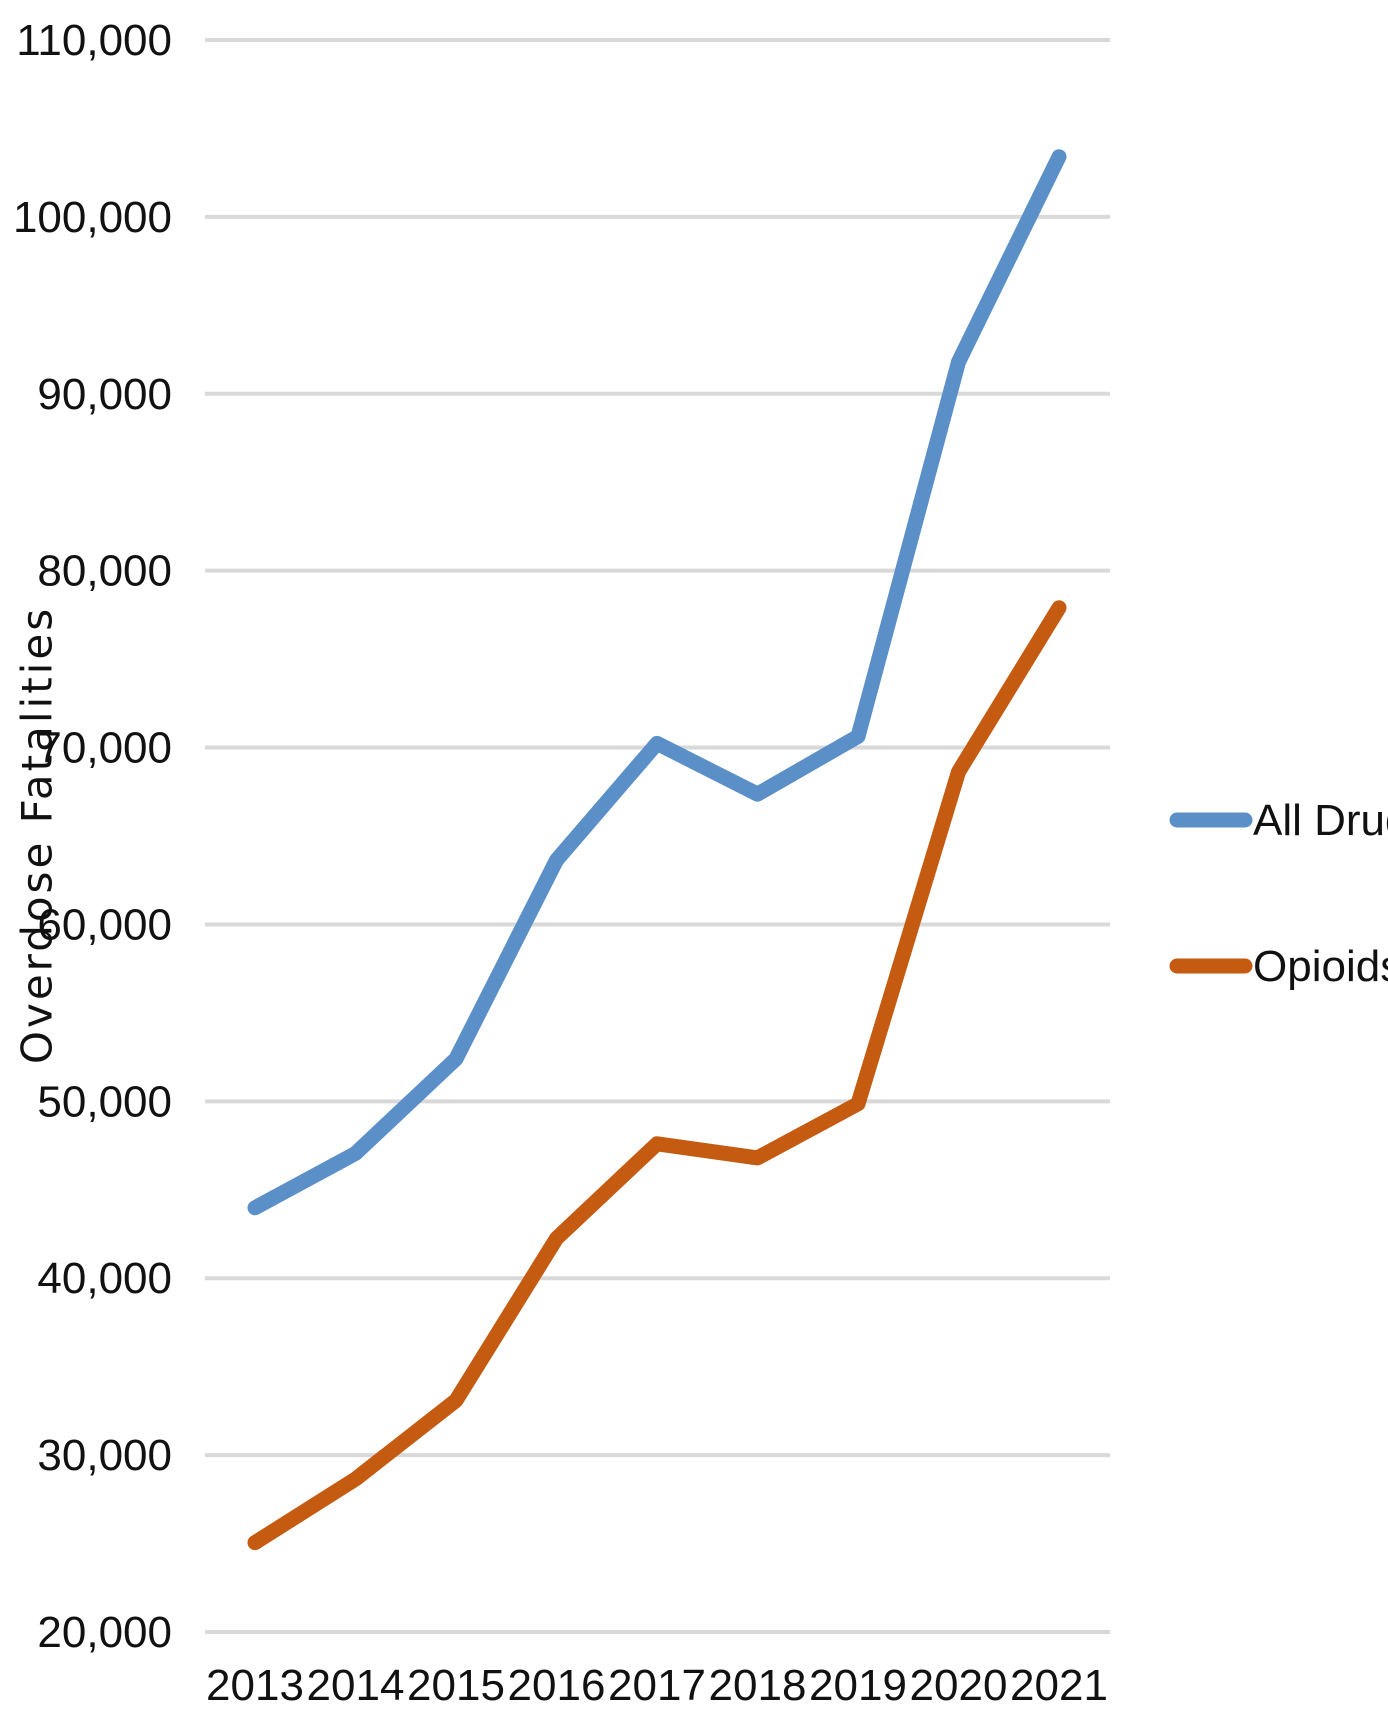  Describe the element at coordinates (1059, 1685) in the screenshot. I see `x-tick-label: 2021` at that location.